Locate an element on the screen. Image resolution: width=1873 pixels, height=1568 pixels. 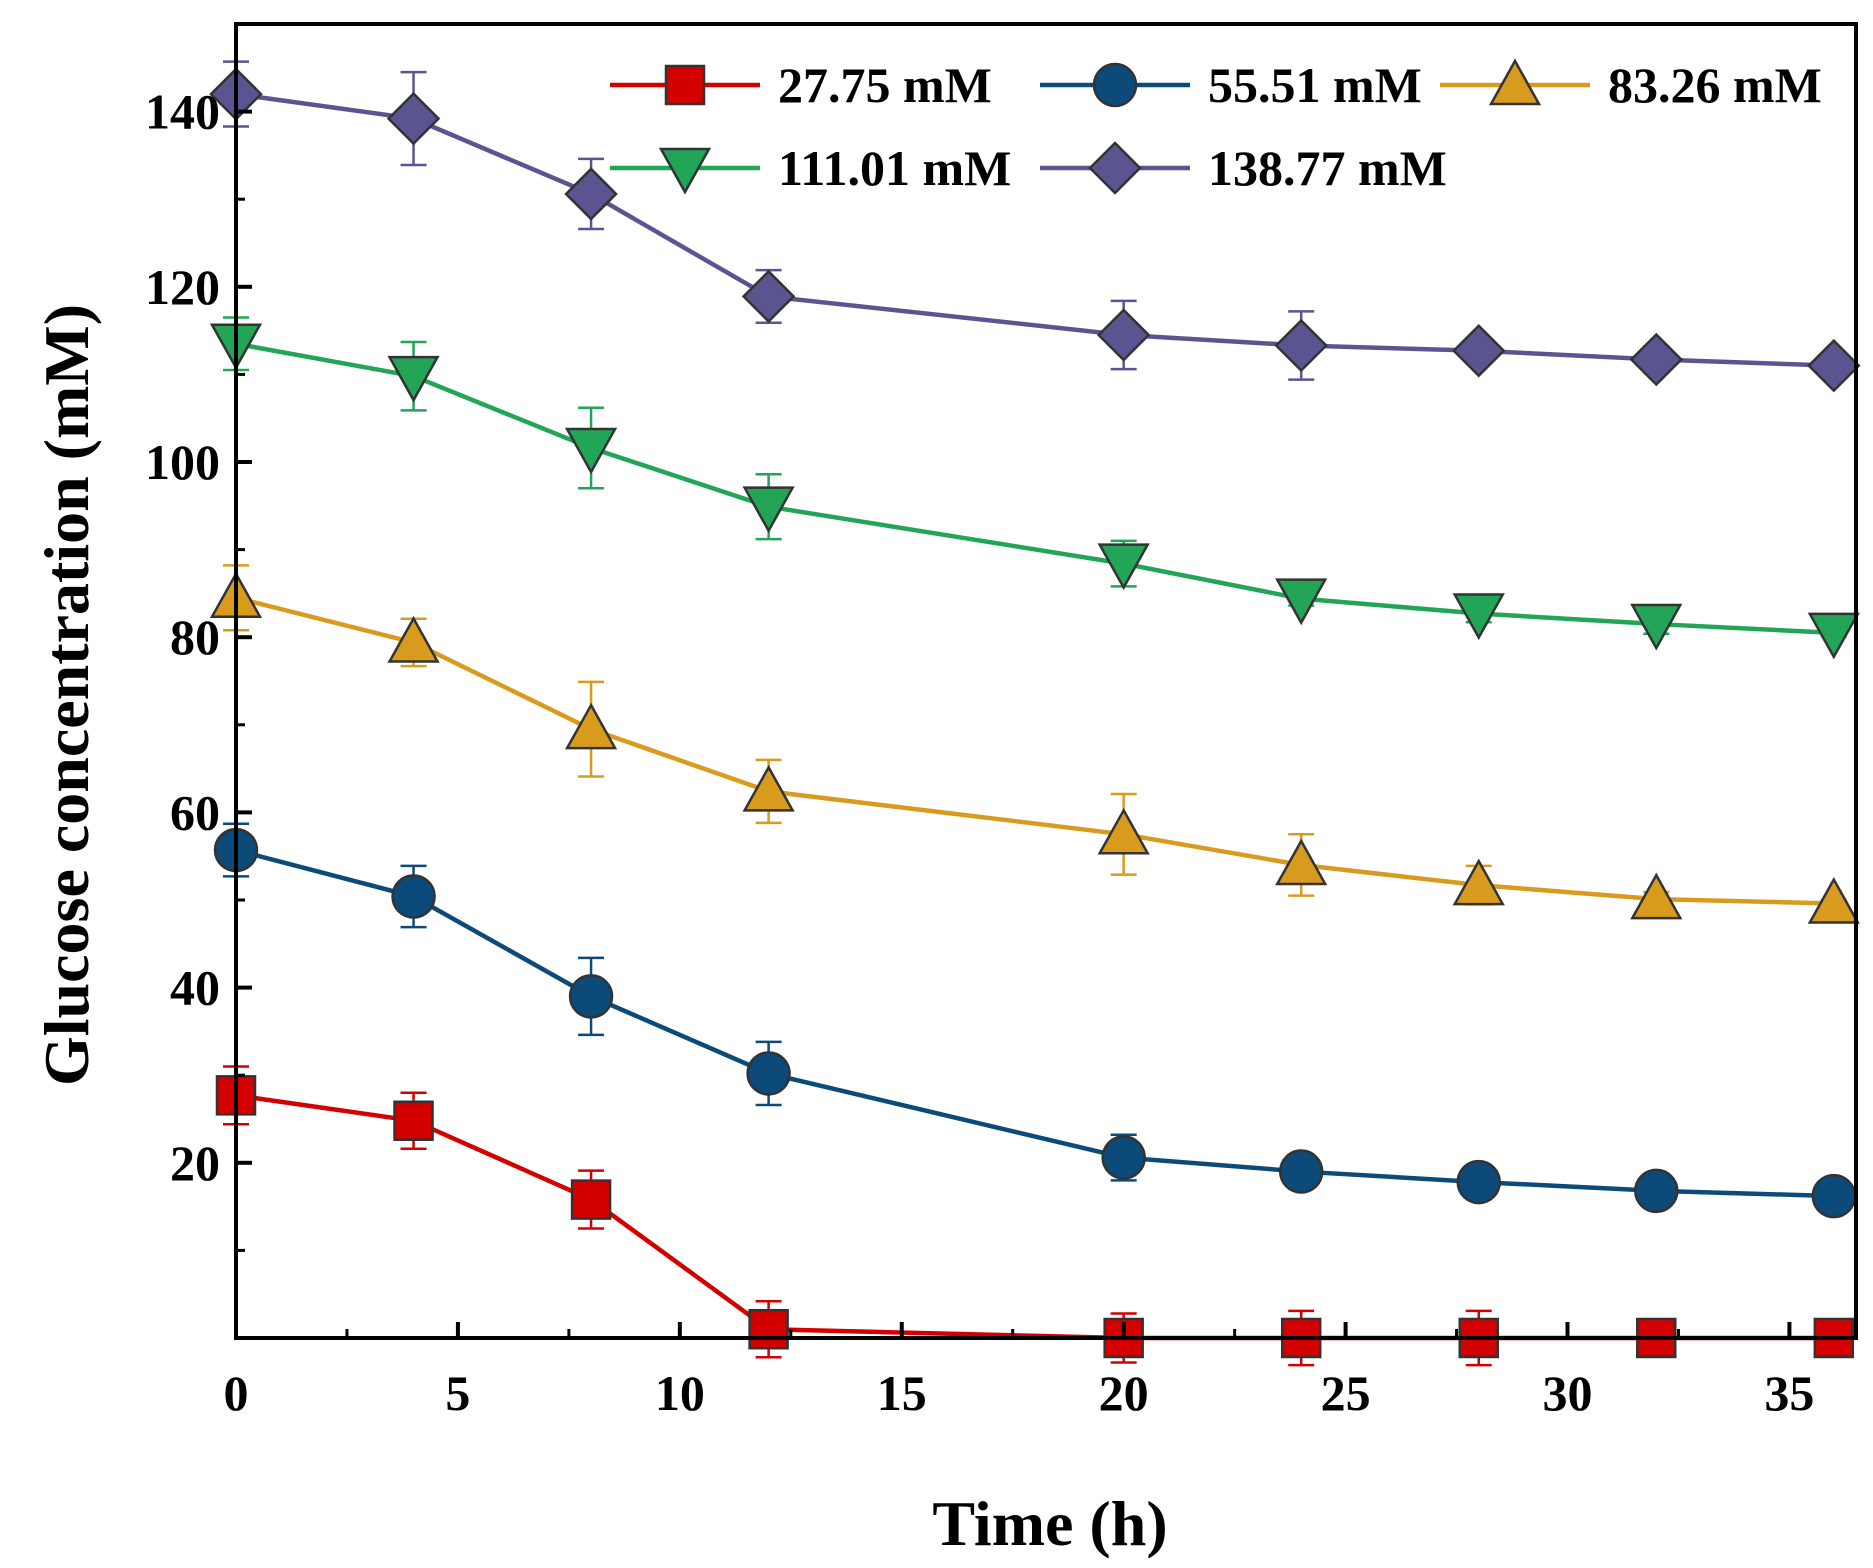
y-tick-label: 20 is located at coordinates (195, 1163).